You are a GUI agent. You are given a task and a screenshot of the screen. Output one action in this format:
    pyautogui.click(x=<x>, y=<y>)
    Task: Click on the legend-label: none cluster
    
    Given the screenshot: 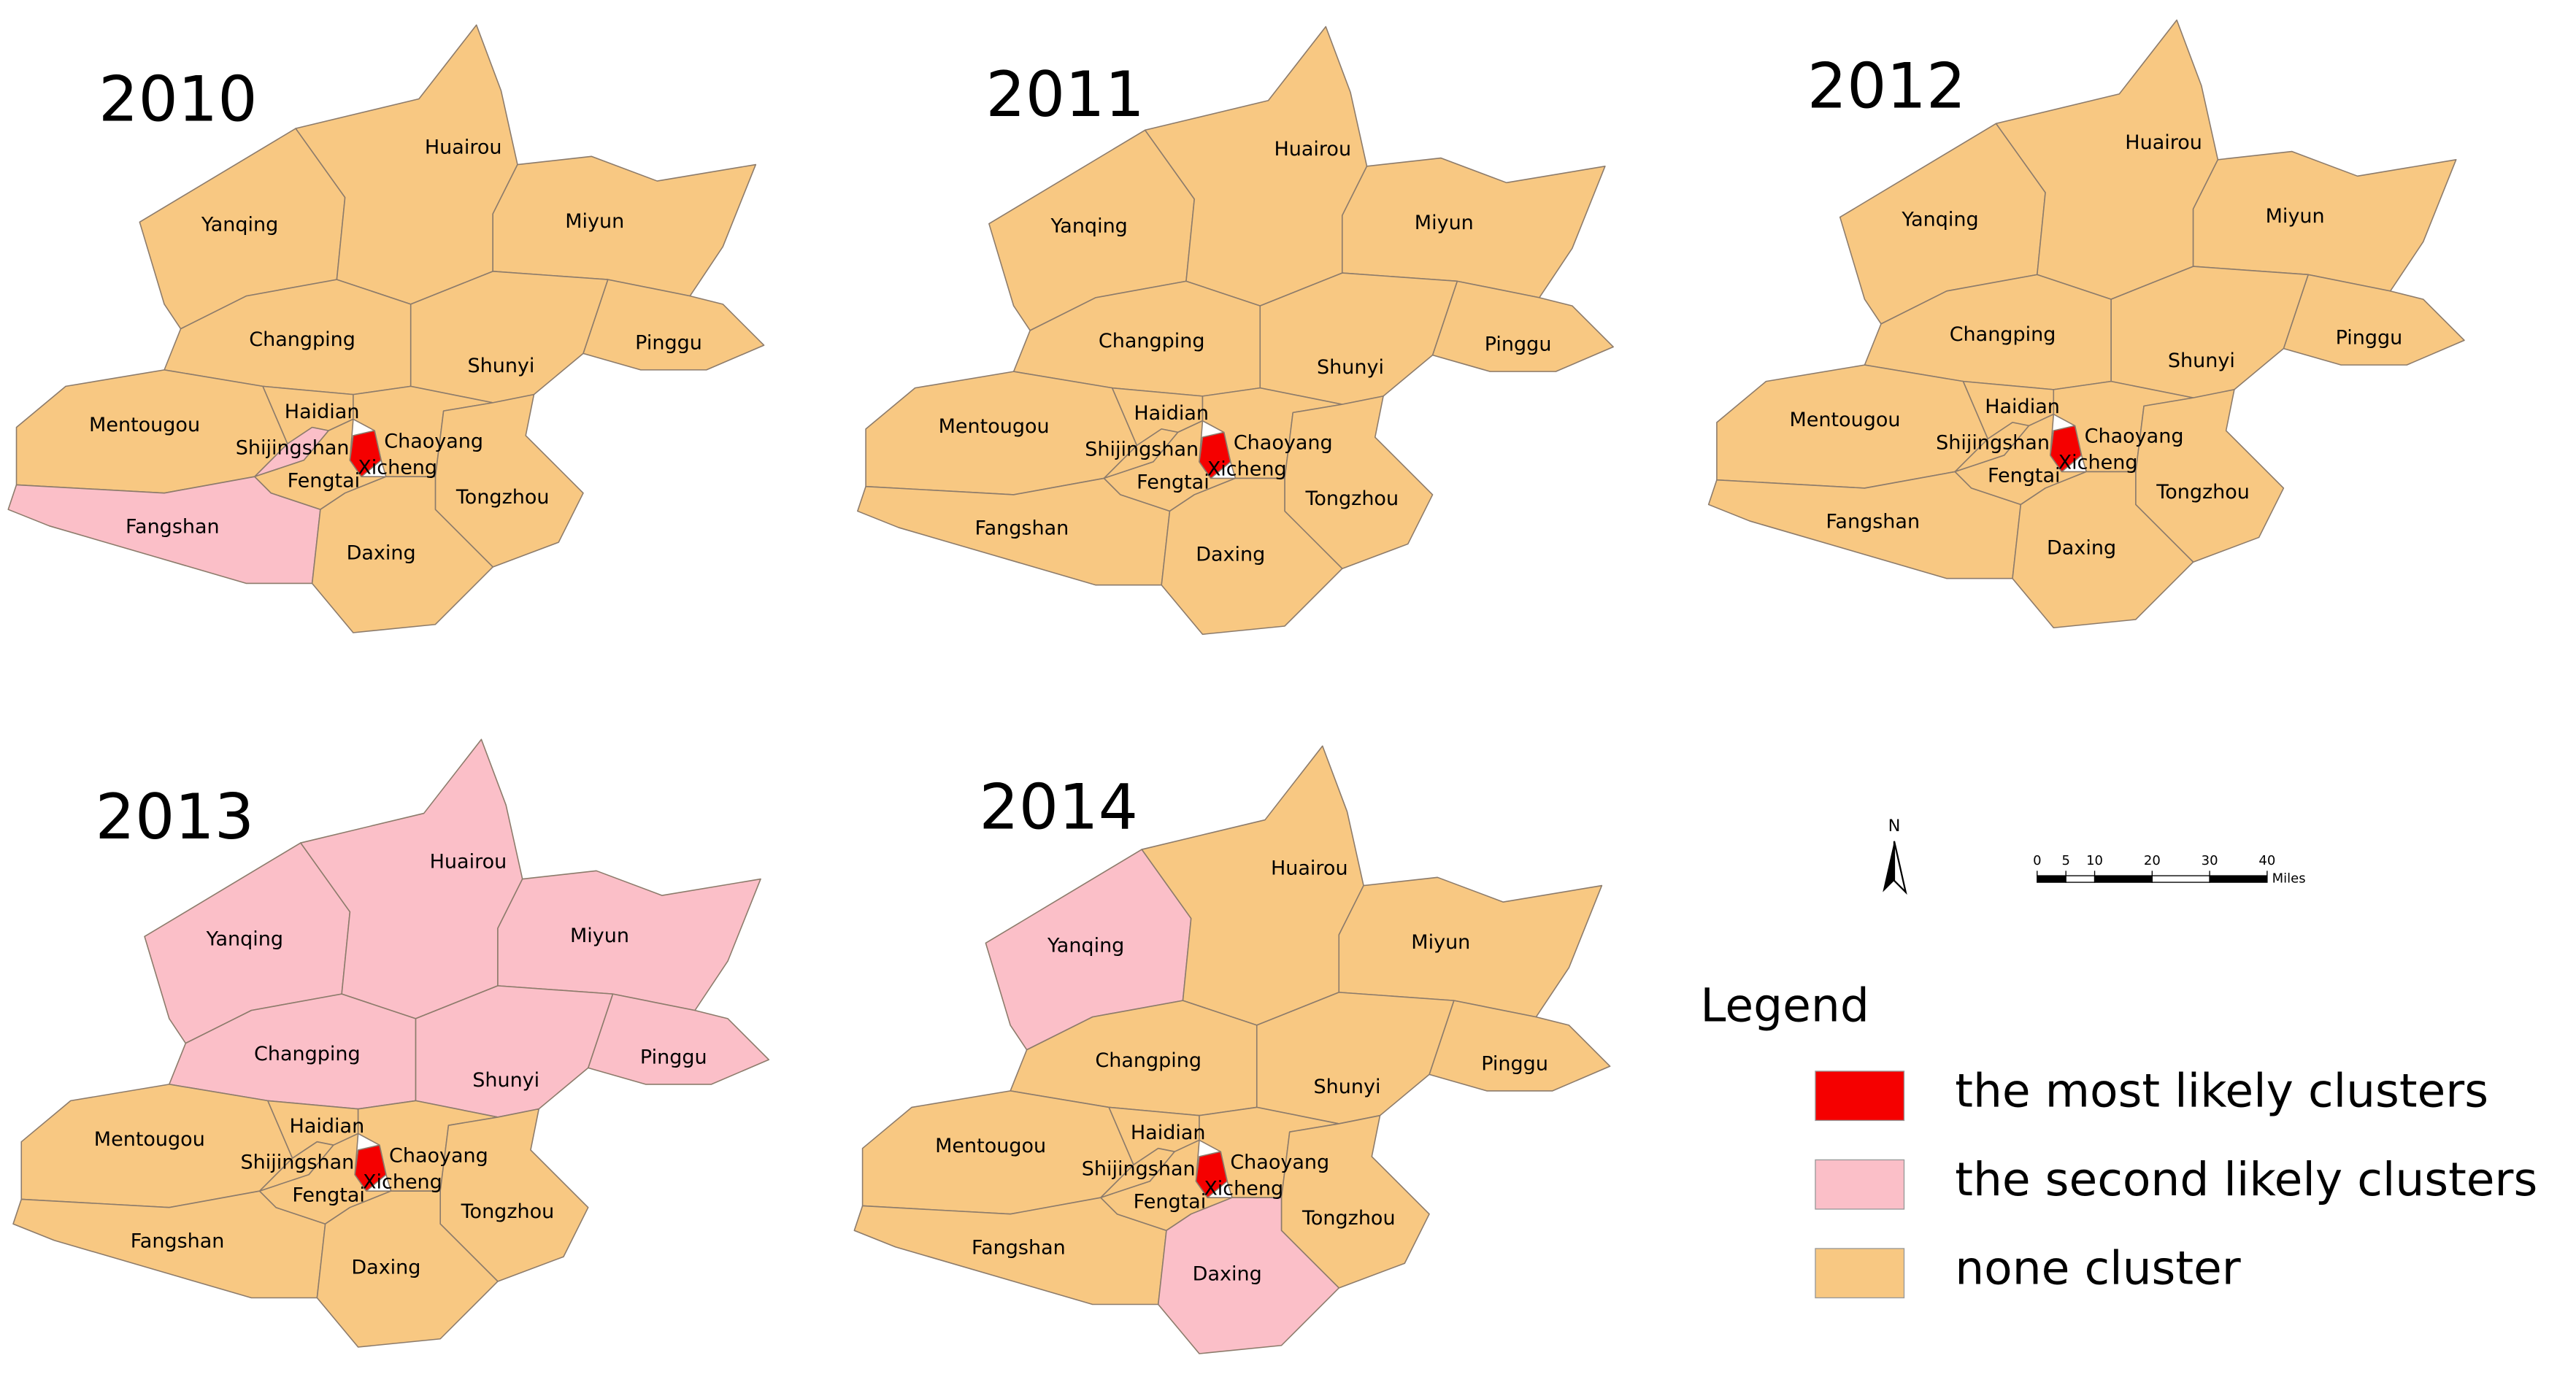 What is the action you would take?
    pyautogui.click(x=2098, y=1269)
    